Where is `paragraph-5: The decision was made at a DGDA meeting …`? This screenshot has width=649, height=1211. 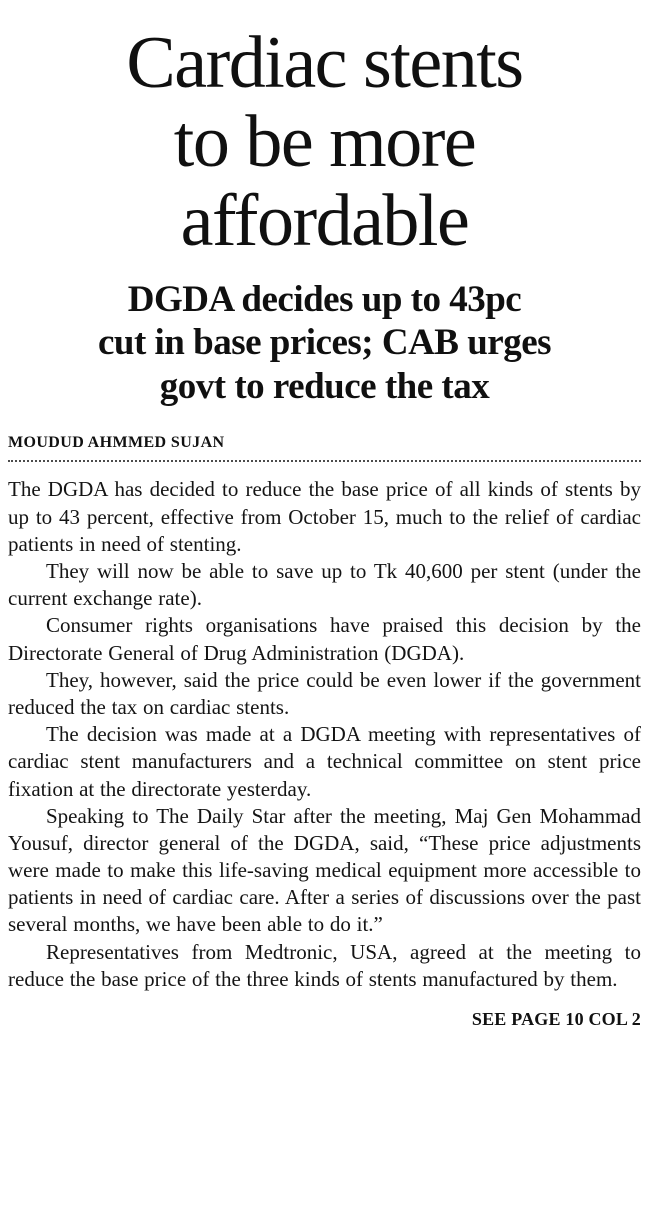 paragraph-5: The decision was made at a DGDA meeting … is located at coordinates (324, 761).